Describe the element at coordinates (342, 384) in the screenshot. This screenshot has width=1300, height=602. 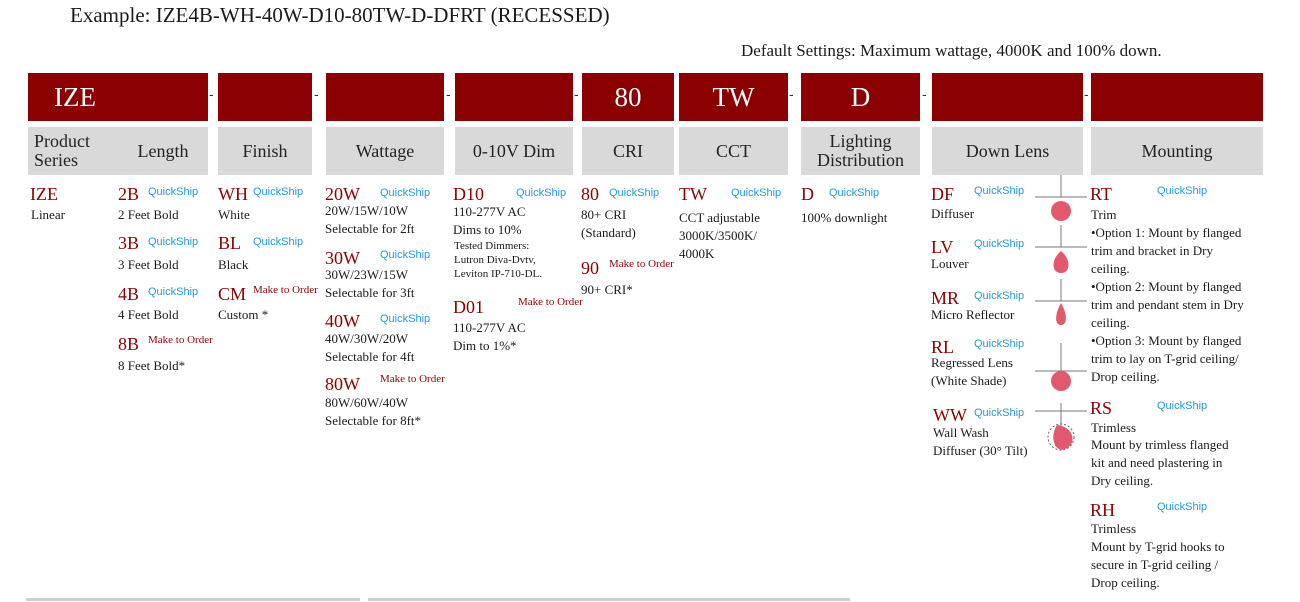
I see `wattage-code: 80W` at that location.